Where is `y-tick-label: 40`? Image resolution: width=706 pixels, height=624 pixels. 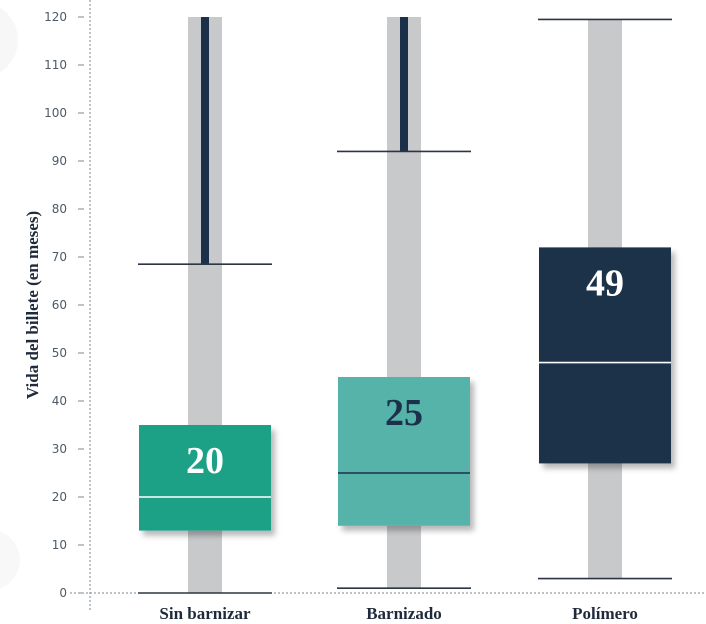 y-tick-label: 40 is located at coordinates (59, 401).